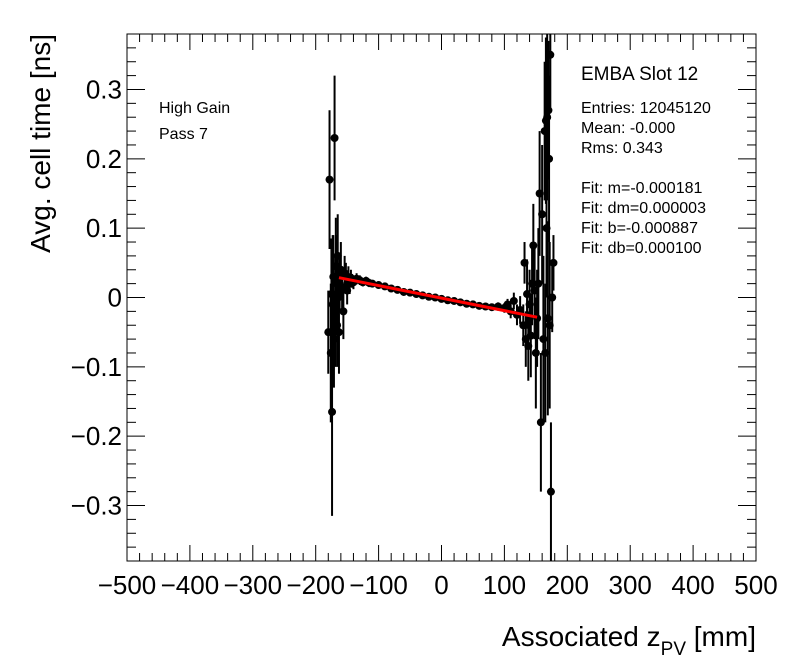  Describe the element at coordinates (639, 74) in the screenshot. I see `stats-title: EMBA Slot 12` at that location.